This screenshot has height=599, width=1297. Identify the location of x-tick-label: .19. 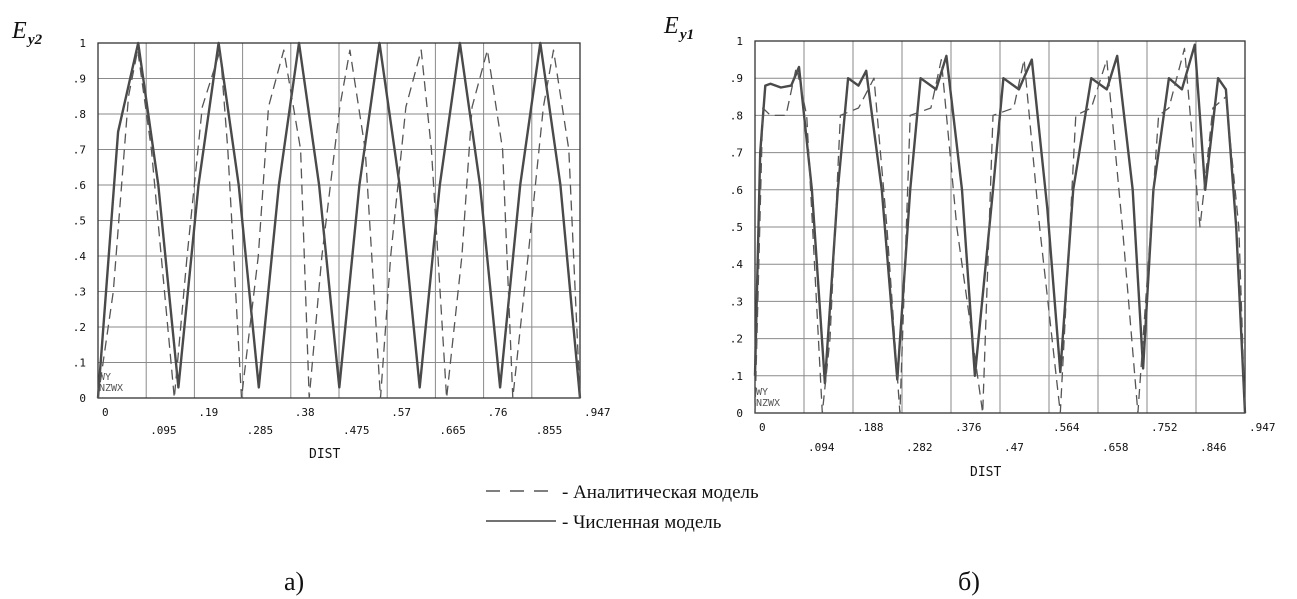
(208, 412).